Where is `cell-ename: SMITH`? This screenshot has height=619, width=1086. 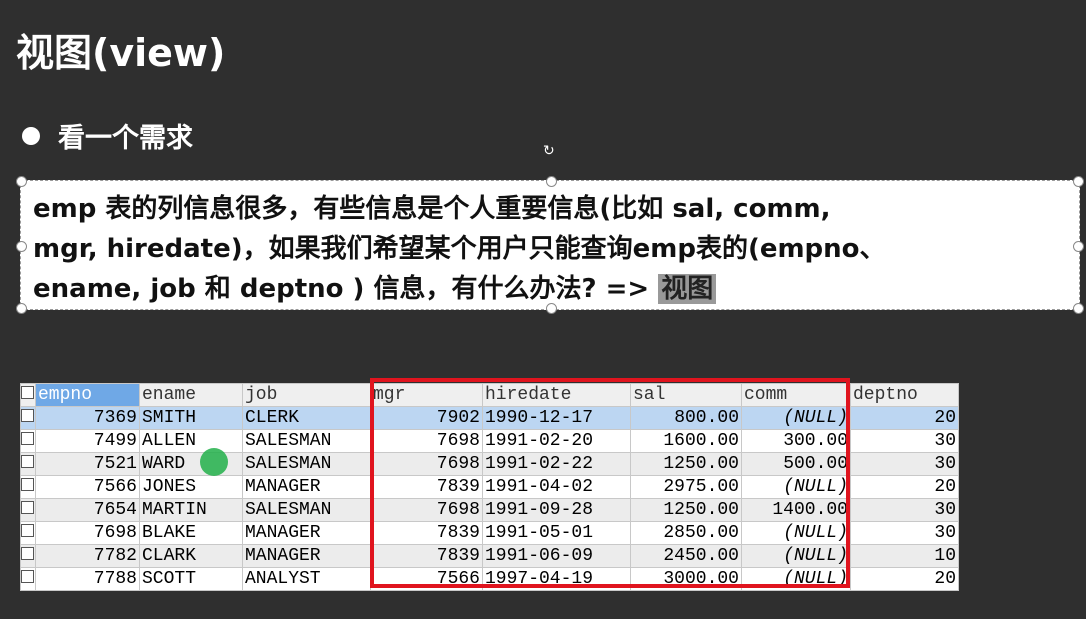
cell-ename: SMITH is located at coordinates (191, 418).